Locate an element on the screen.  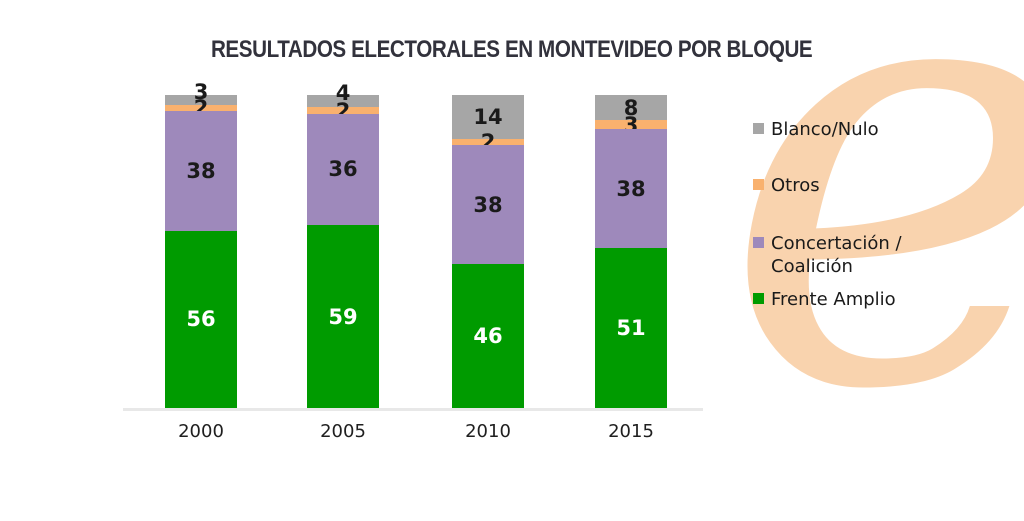
bar-2005: 59 36 2 4 is located at coordinates (343, 245).